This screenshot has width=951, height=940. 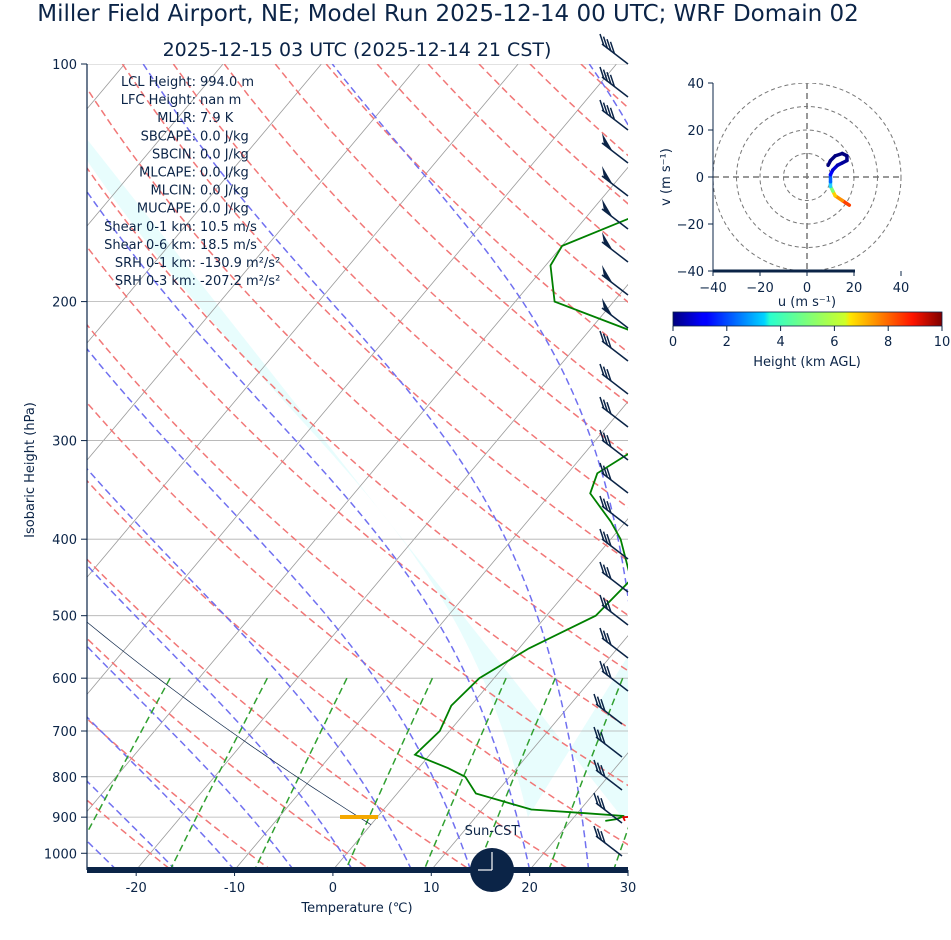 What do you see at coordinates (888, 342) in the screenshot?
I see `colorbar-tick-label: 8` at bounding box center [888, 342].